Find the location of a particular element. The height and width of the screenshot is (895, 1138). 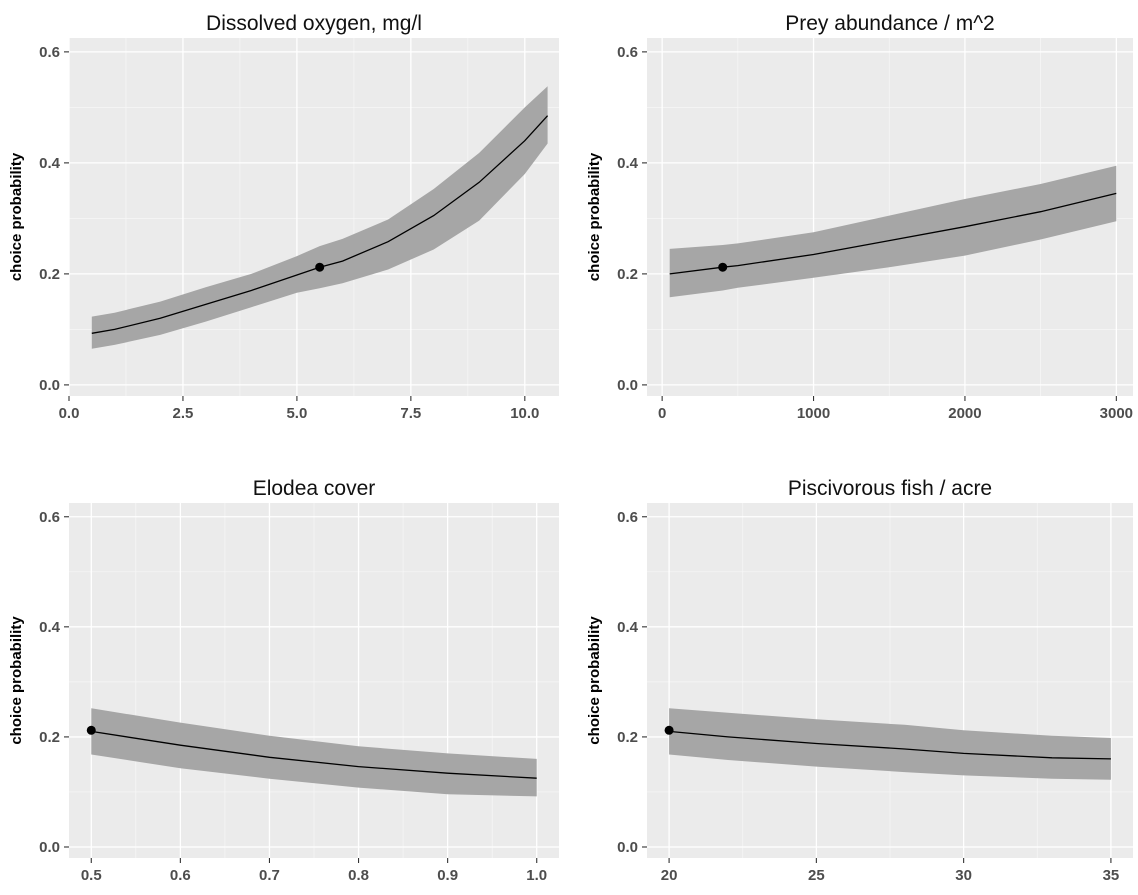

x-tick-label: 1.0 is located at coordinates (536, 875).